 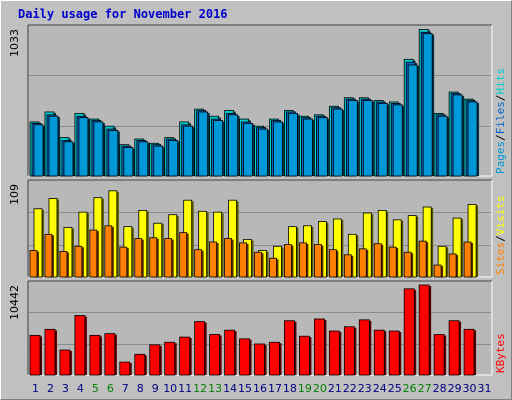 I want to click on legend: Sites/Visits, so click(x=500, y=236).